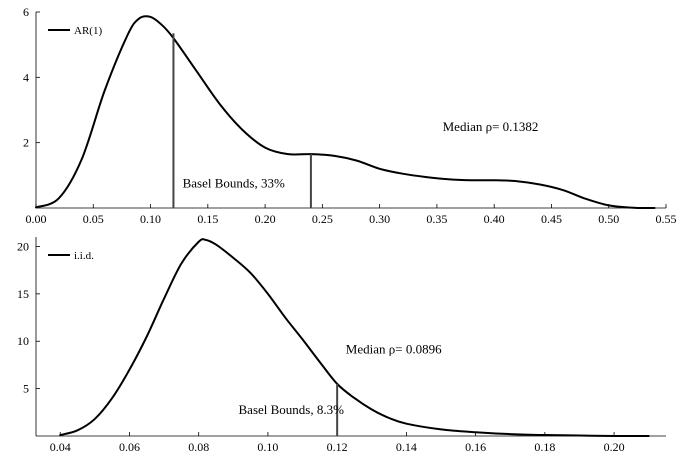 This screenshot has width=687, height=456. I want to click on iid-basel-bounds-label: Basel Bounds, 8.3%, so click(292, 409).